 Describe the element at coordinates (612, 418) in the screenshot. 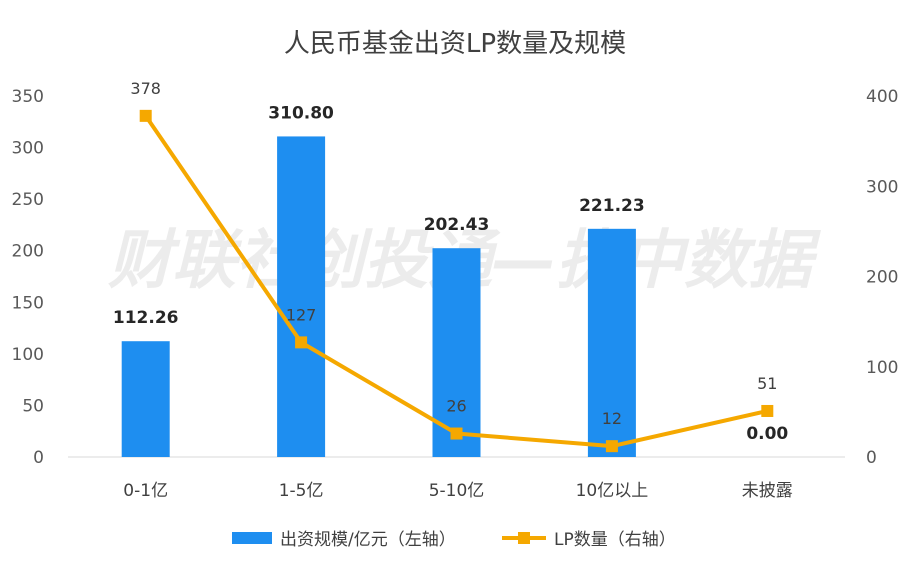

I see `line-data-label: 12` at that location.